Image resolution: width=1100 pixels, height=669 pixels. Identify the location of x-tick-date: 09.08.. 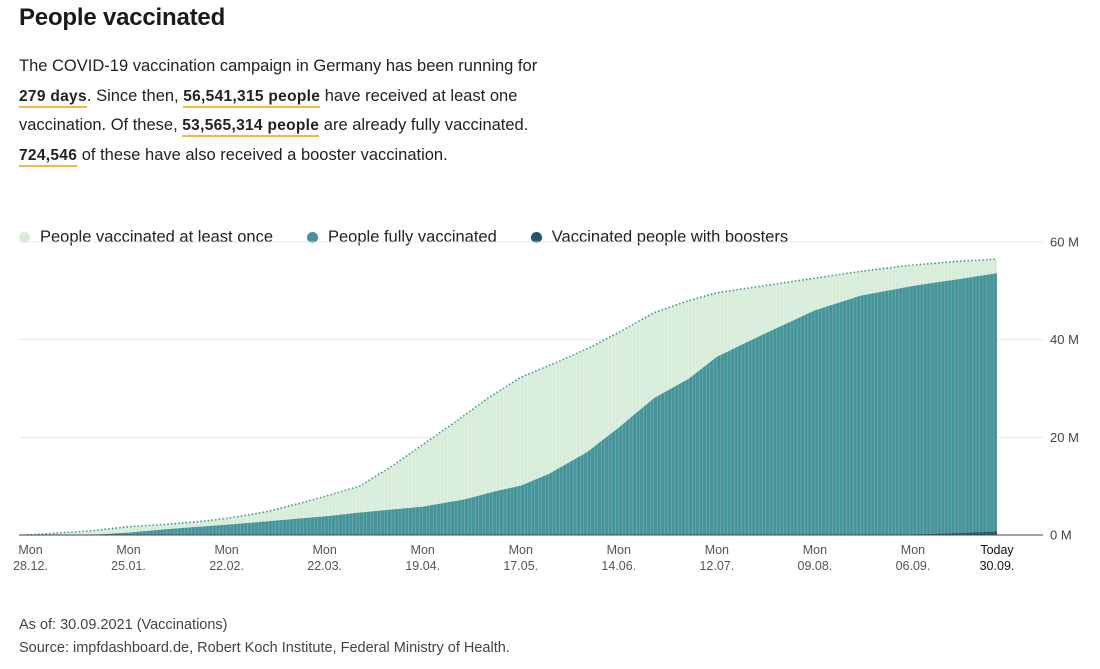
(815, 566).